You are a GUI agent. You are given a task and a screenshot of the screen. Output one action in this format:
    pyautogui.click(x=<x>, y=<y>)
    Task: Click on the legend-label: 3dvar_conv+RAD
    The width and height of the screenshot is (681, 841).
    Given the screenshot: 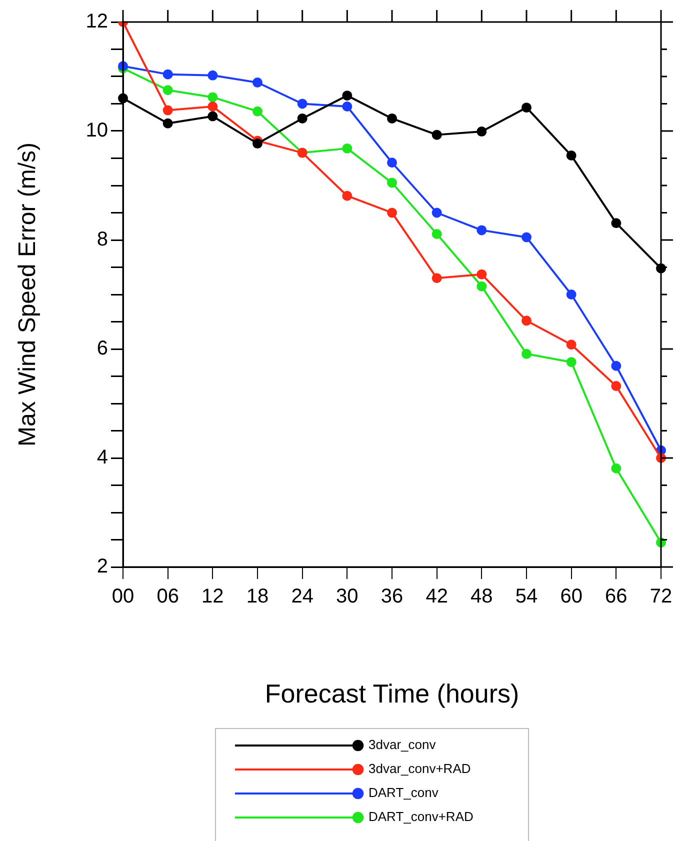 What is the action you would take?
    pyautogui.click(x=419, y=768)
    